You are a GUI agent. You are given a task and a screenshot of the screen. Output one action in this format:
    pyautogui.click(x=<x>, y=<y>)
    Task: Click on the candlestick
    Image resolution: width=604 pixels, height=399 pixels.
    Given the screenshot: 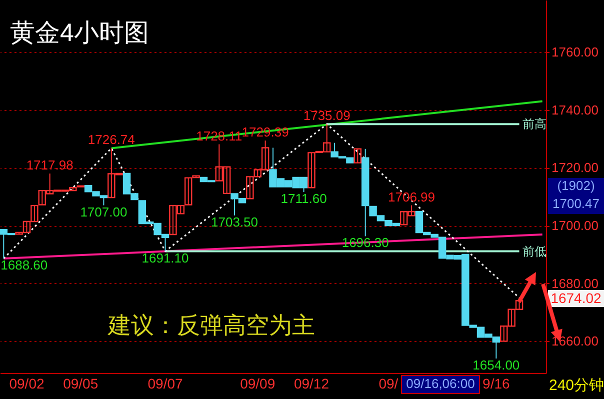 What is the action you would take?
    pyautogui.click(x=358, y=156)
    